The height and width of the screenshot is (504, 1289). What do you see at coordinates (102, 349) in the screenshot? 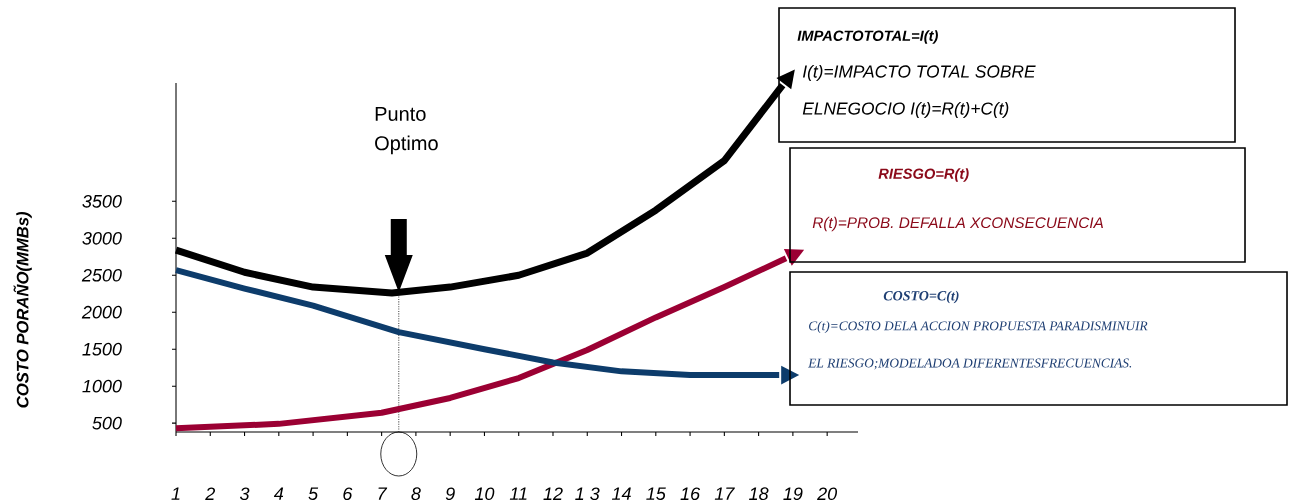
I see `y-tick-label: 1500` at bounding box center [102, 349].